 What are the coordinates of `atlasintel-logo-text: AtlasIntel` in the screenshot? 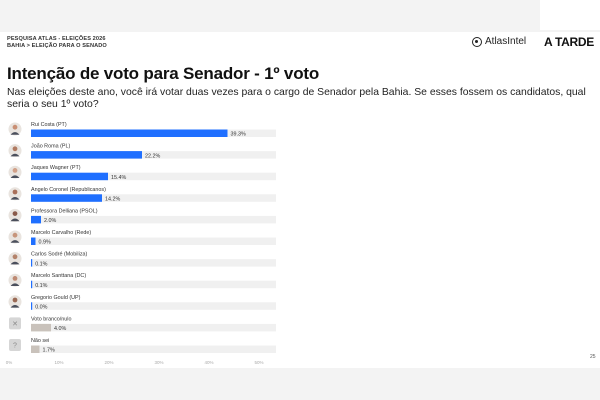 It's located at (506, 41).